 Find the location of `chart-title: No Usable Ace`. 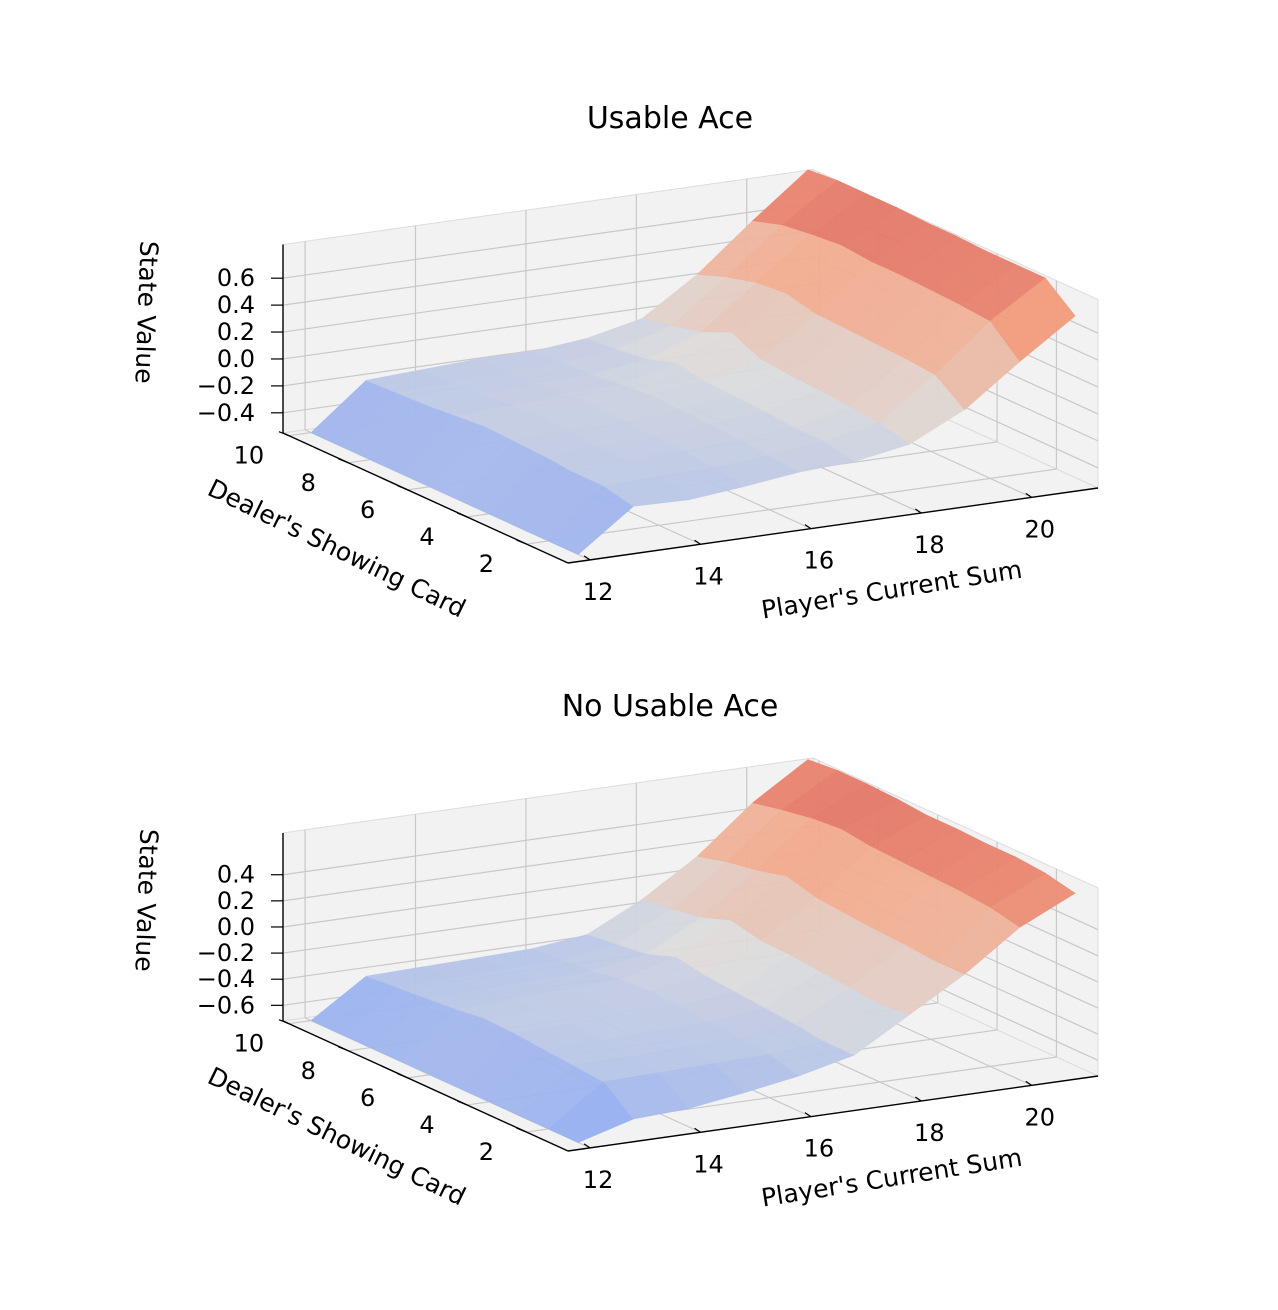

chart-title: No Usable Ace is located at coordinates (670, 706).